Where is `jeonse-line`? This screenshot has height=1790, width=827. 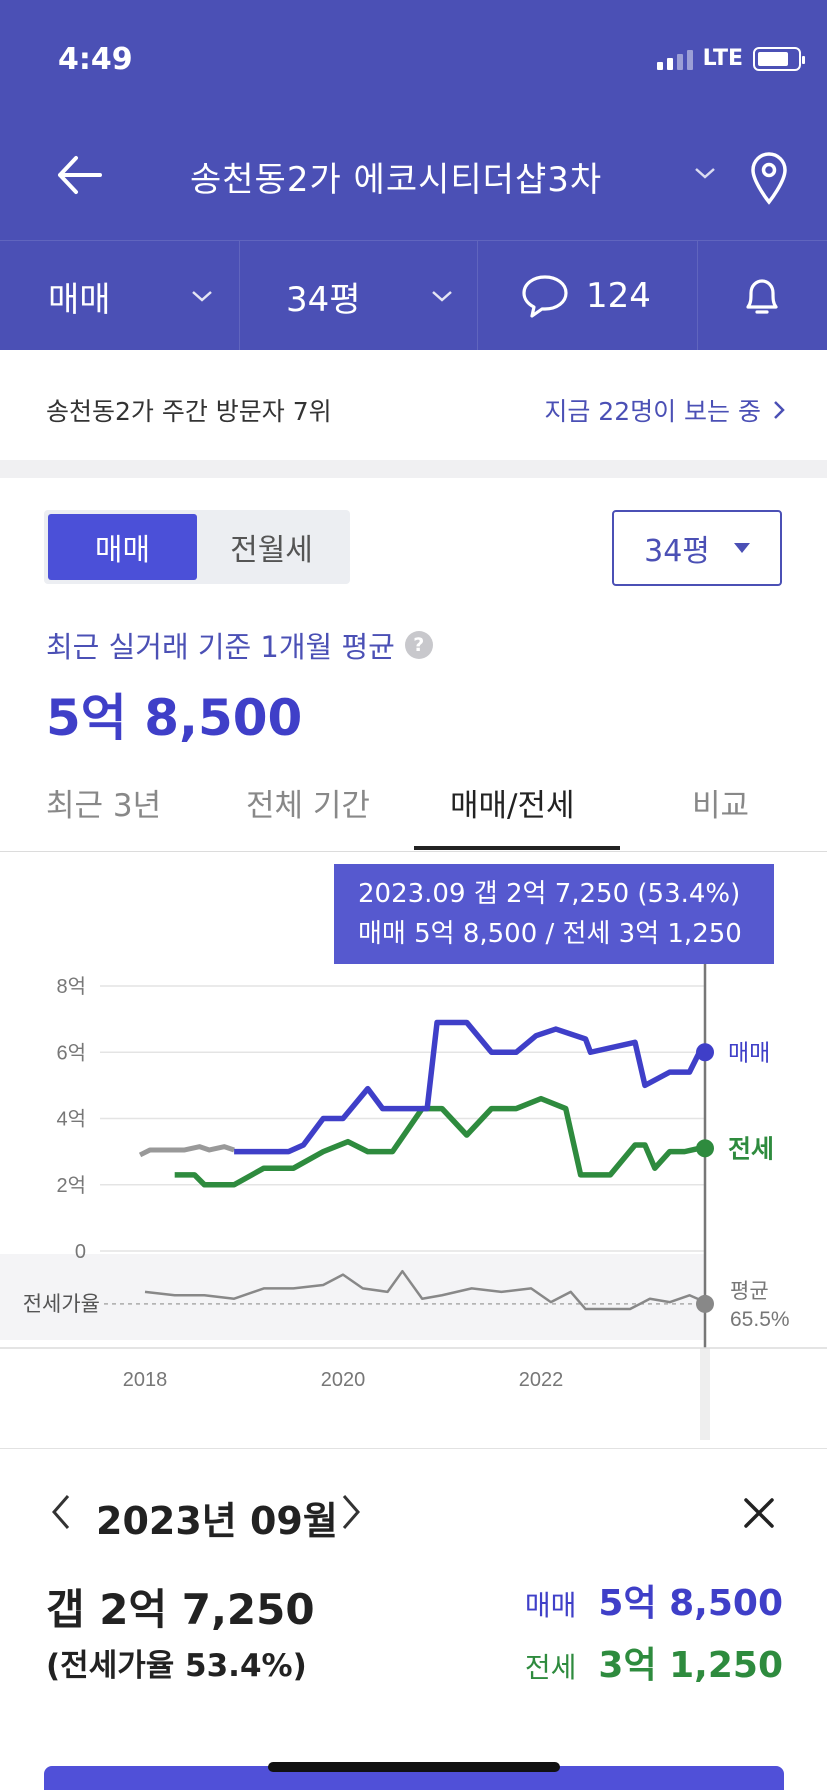
jeonse-line is located at coordinates (442, 1141).